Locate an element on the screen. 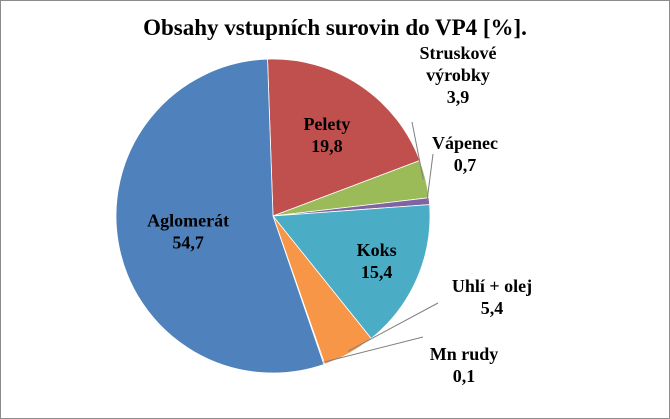  data-label-aglomerat: Aglomerát 54,7 is located at coordinates (188, 232).